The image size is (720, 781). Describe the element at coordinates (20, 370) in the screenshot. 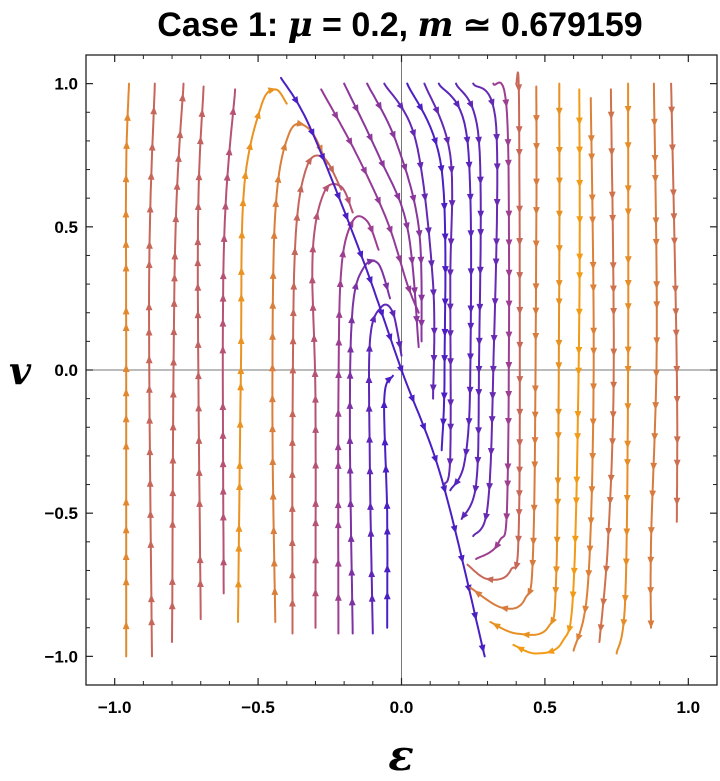

I see `y-axis-label: v` at that location.